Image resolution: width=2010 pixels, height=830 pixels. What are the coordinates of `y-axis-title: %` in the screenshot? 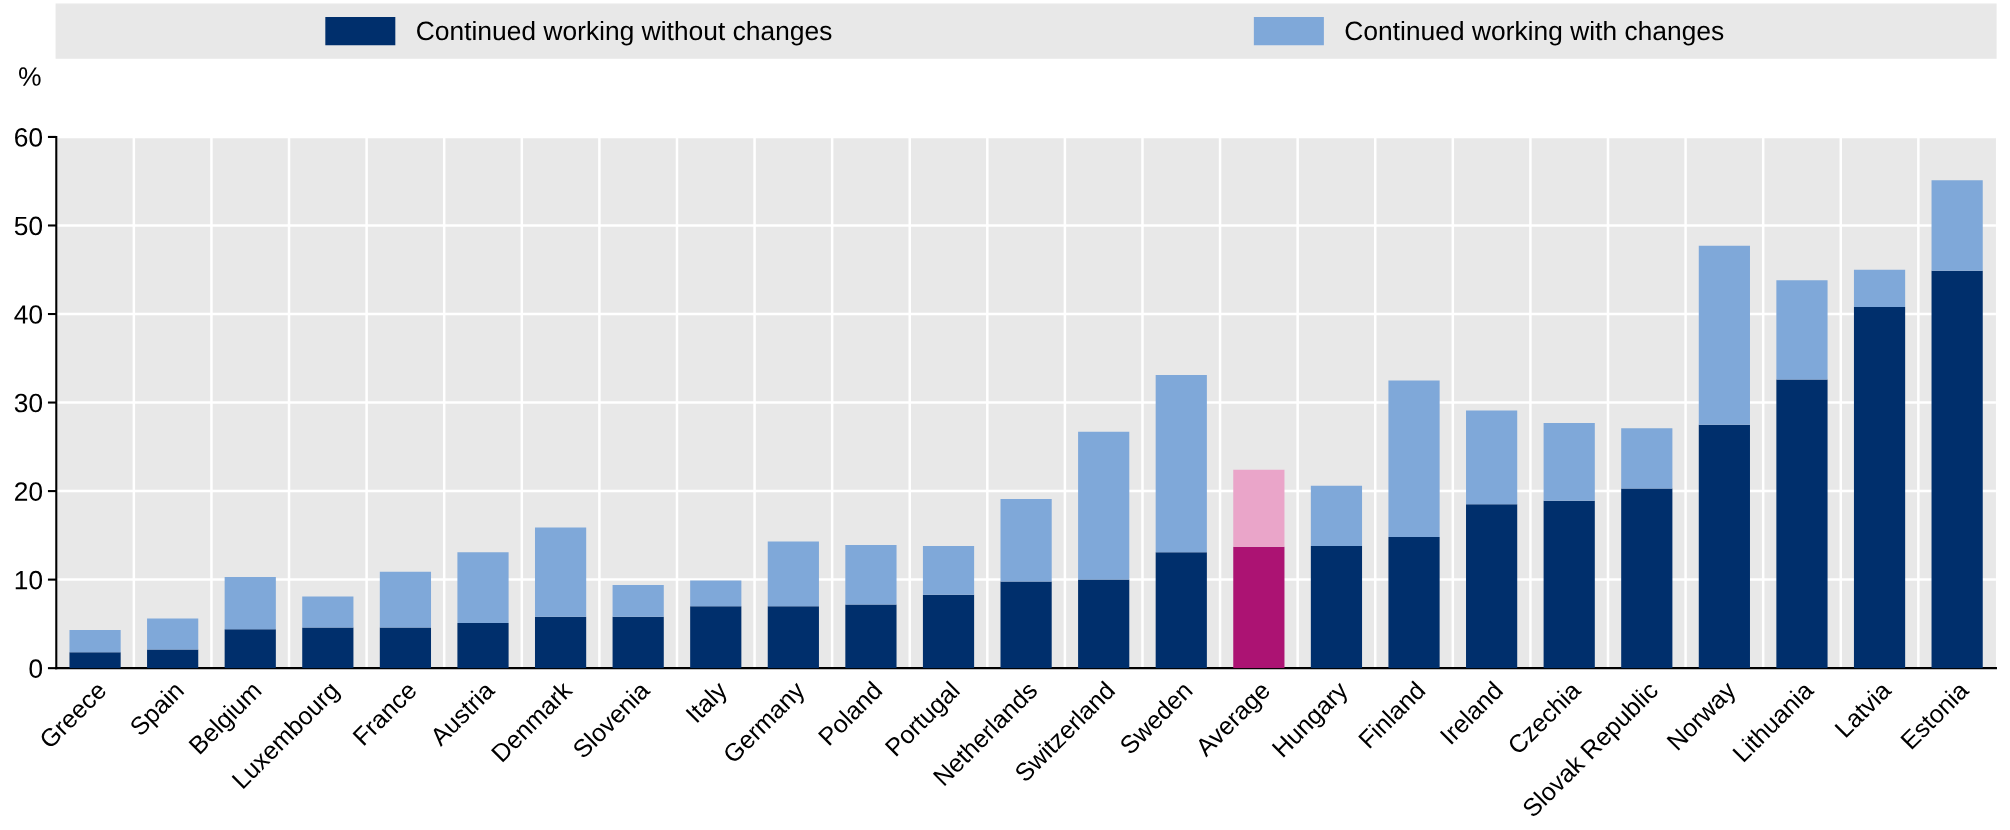 It's located at (30, 76).